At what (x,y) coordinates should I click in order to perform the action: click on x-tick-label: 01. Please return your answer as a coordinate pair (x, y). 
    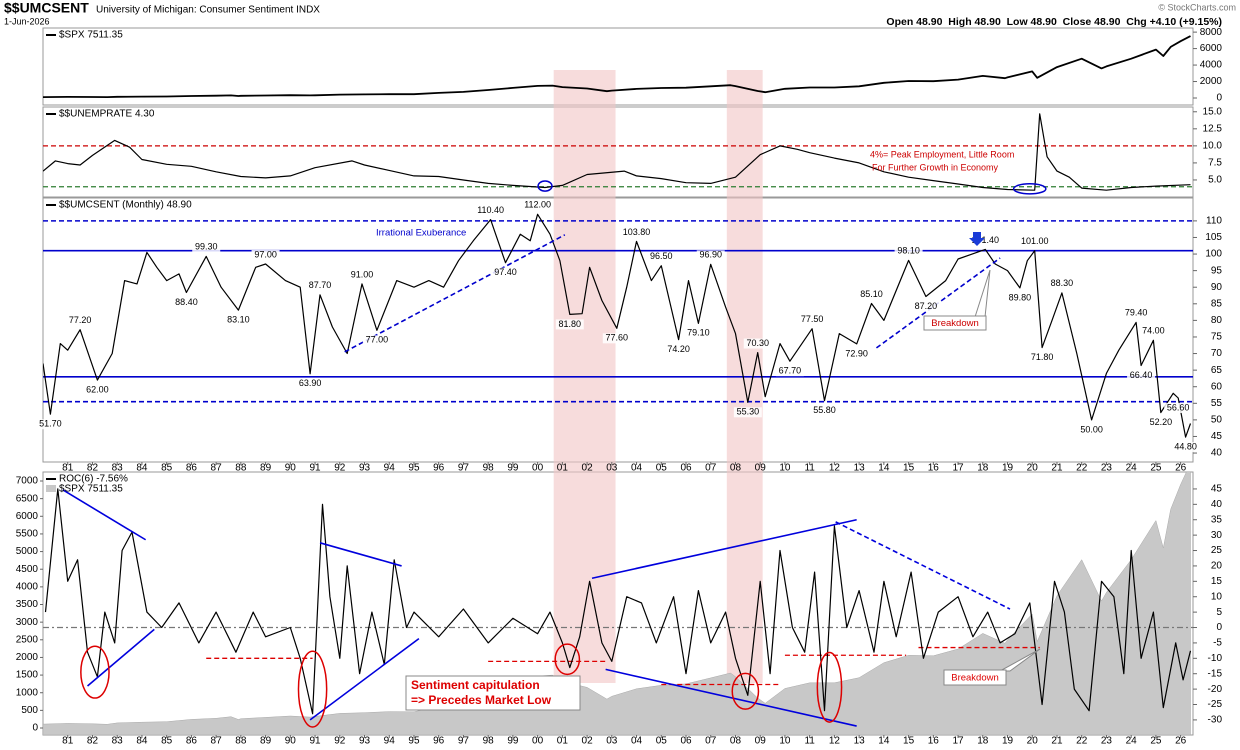
    Looking at the image, I should click on (563, 468).